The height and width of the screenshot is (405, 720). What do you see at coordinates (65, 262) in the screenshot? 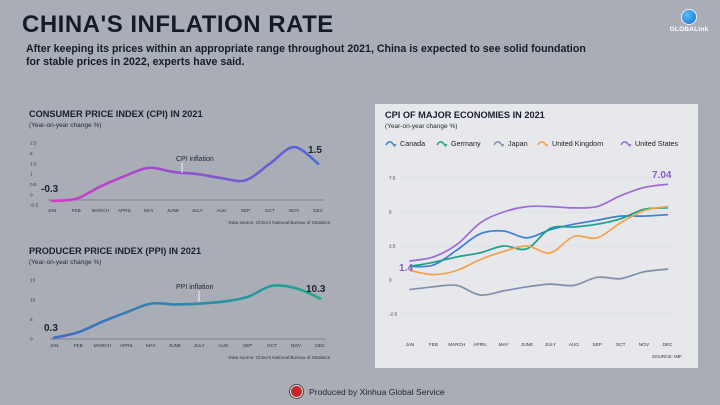
I see `ppi-chart-subtitle: (Year-on-year change %)` at bounding box center [65, 262].